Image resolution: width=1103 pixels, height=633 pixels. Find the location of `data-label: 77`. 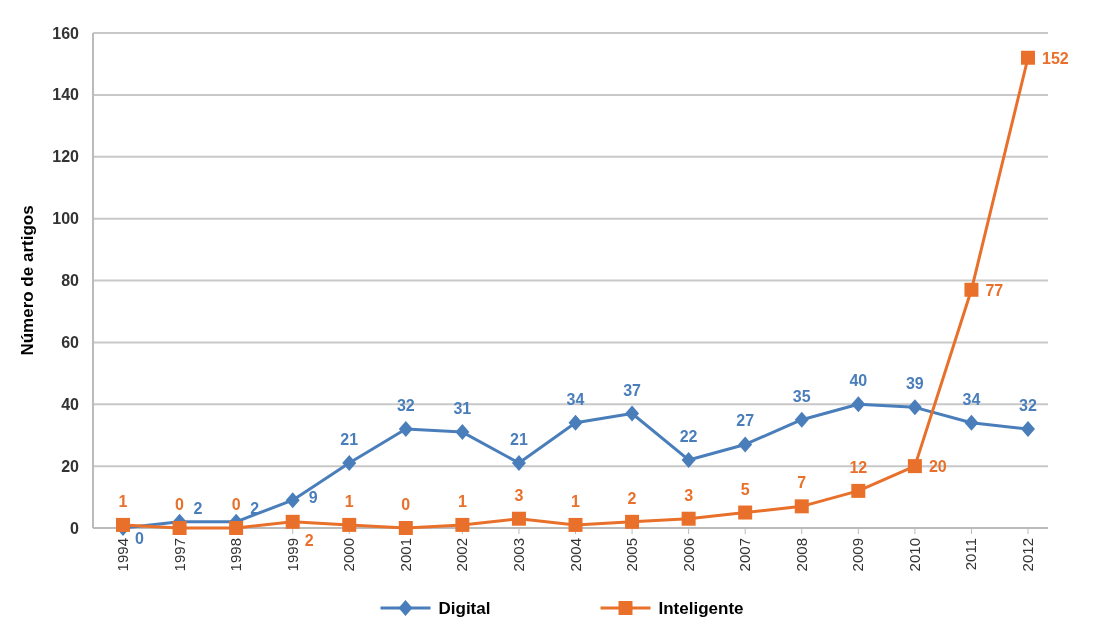

data-label: 77 is located at coordinates (994, 290).